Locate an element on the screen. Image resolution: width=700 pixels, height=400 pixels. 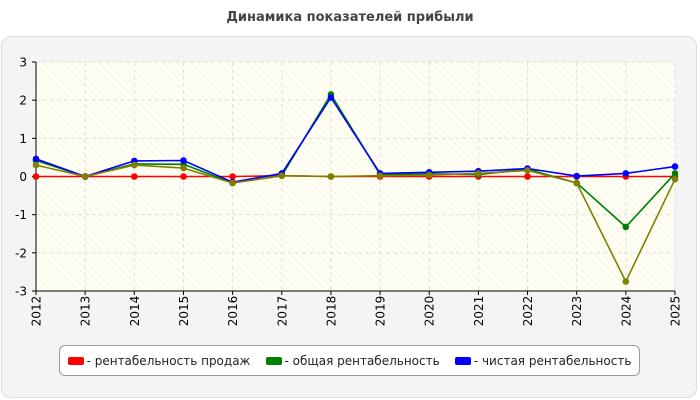
x-tick-label: 2022 is located at coordinates (528, 311).